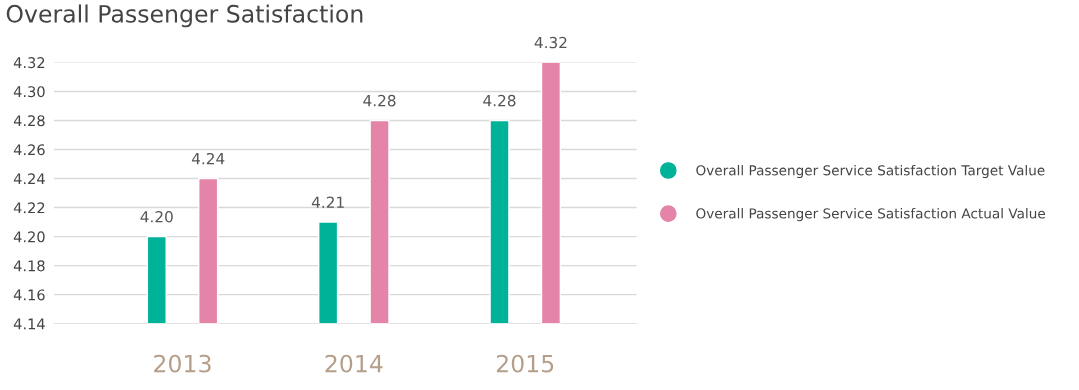  I want to click on y-tick-label: 4.30, so click(29, 92).